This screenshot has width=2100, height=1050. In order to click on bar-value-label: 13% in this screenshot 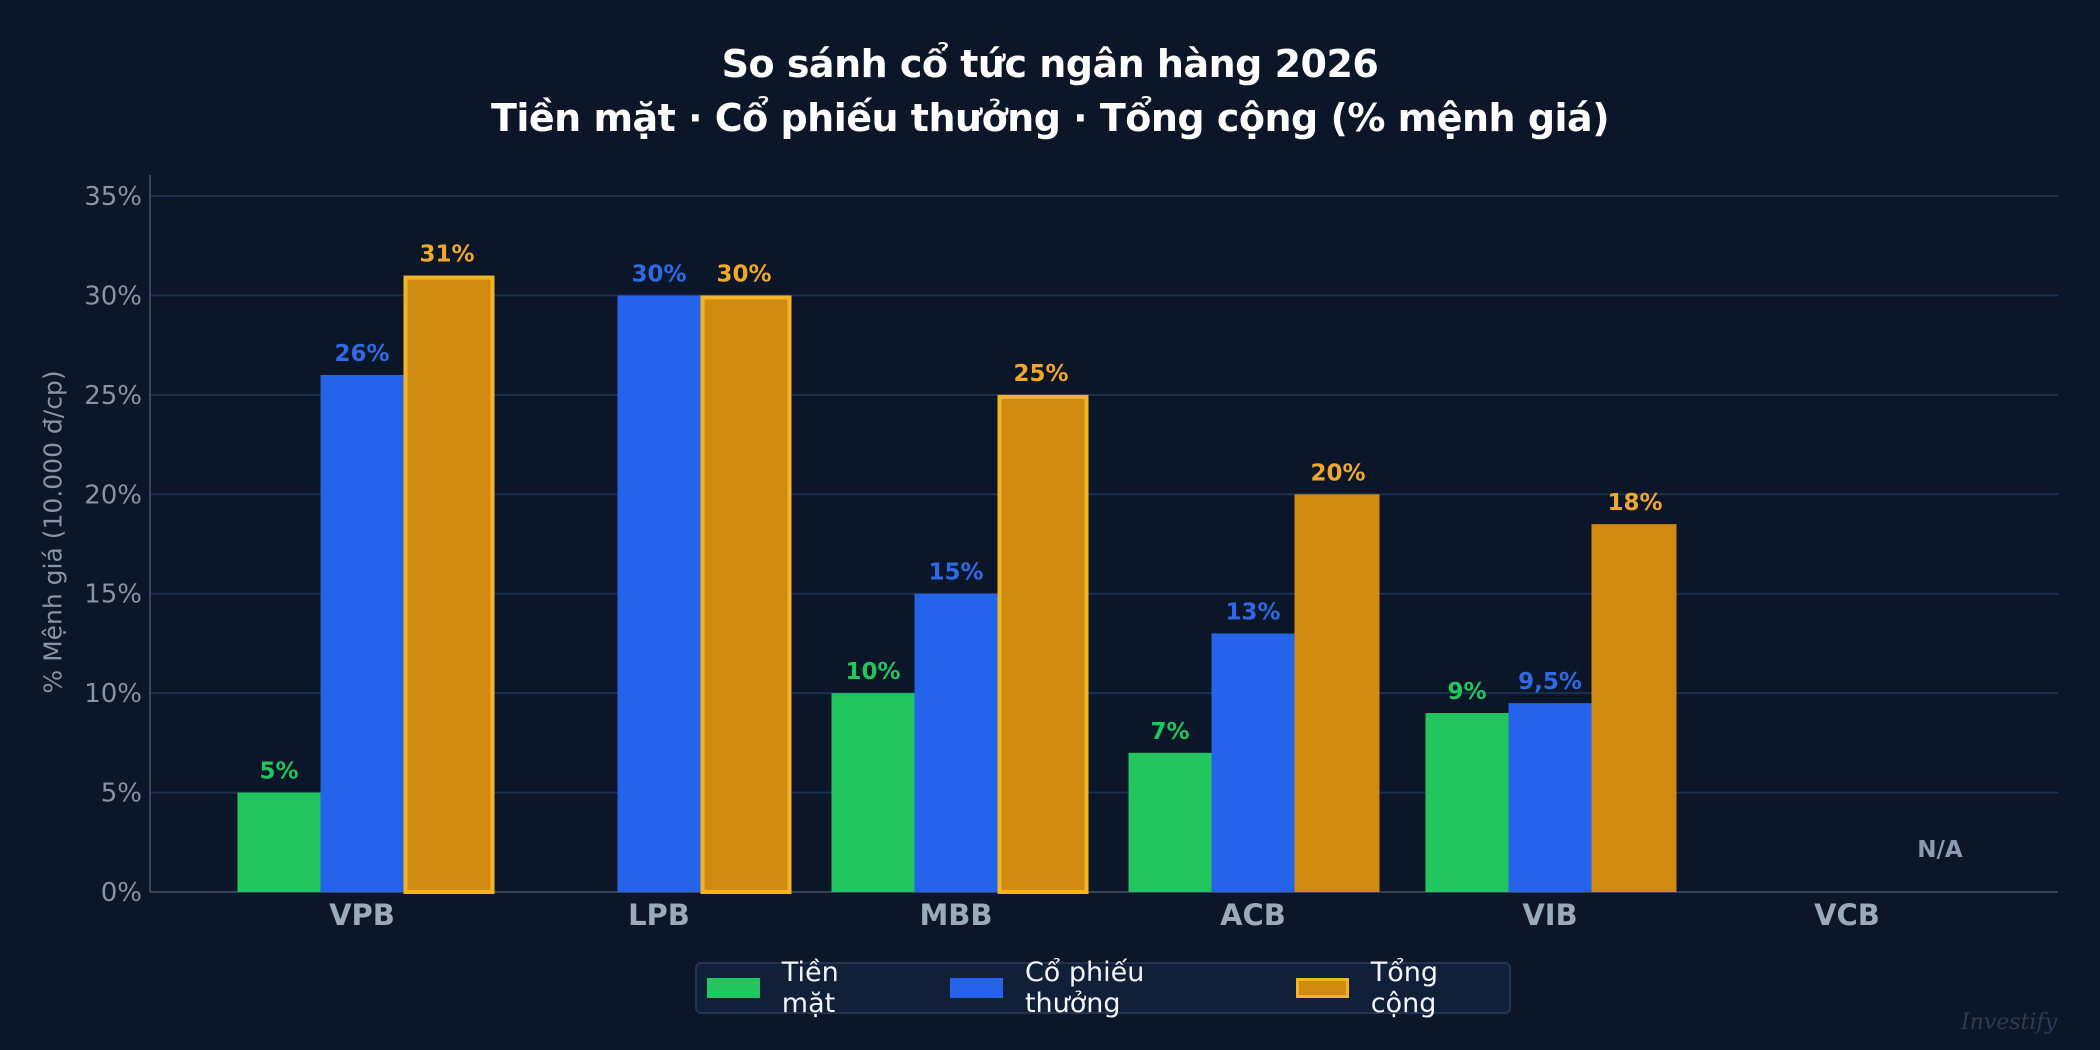, I will do `click(1252, 612)`.